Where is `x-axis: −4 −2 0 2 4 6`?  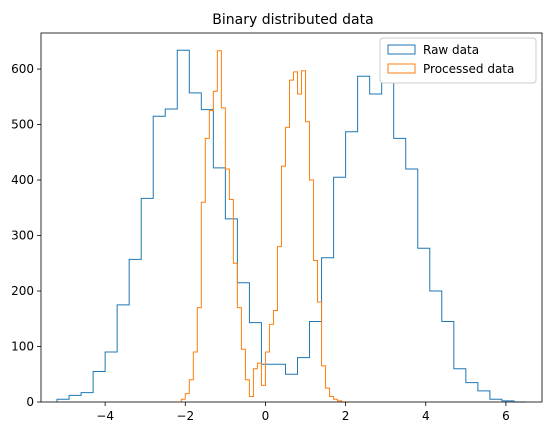
x-axis: −4 −2 0 2 4 6 is located at coordinates (303, 412).